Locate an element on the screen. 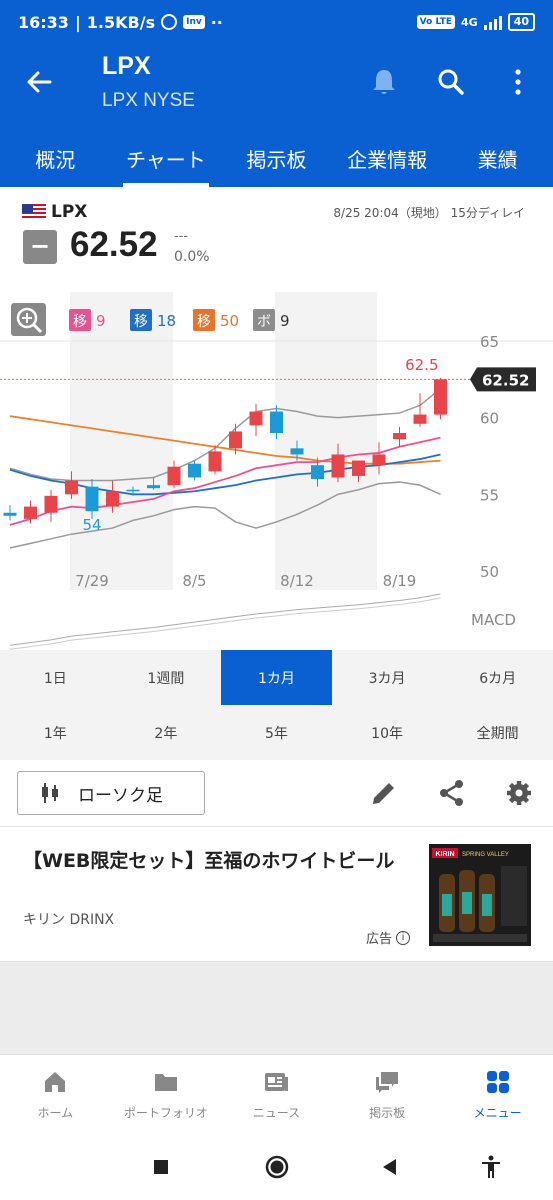 This screenshot has height=1200, width=553. news-icon is located at coordinates (277, 1082).